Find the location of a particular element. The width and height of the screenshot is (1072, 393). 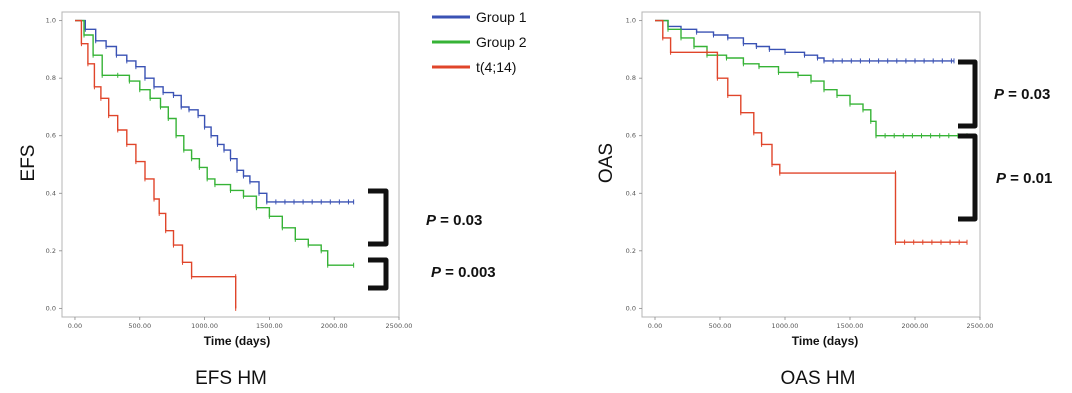

efs-y-tick-label: 0.0 is located at coordinates (51, 308).